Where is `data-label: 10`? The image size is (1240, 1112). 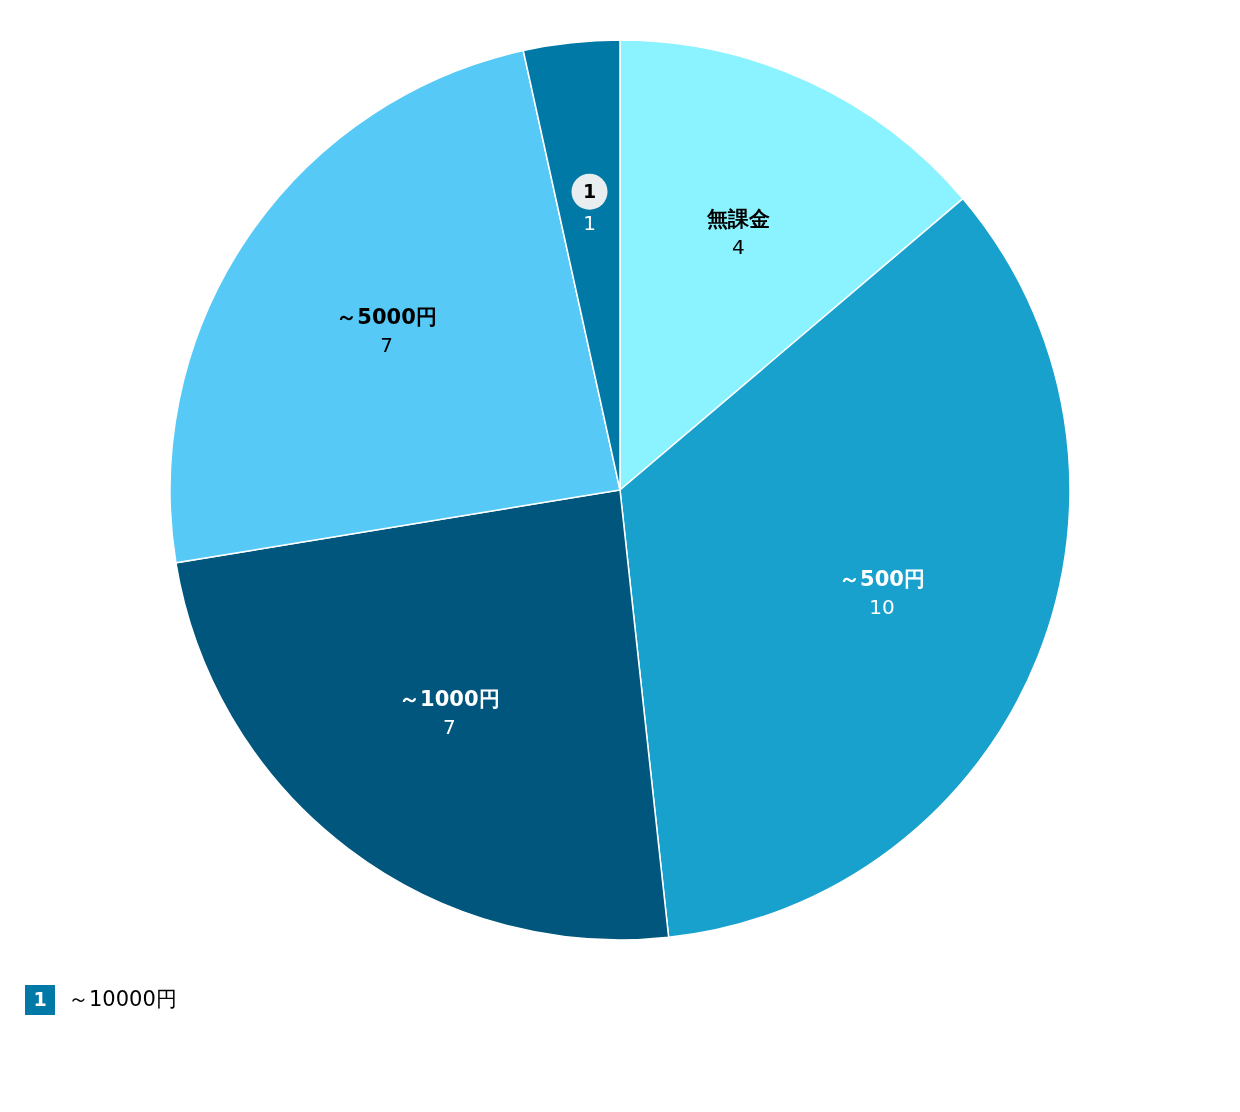
data-label: 10 is located at coordinates (882, 607).